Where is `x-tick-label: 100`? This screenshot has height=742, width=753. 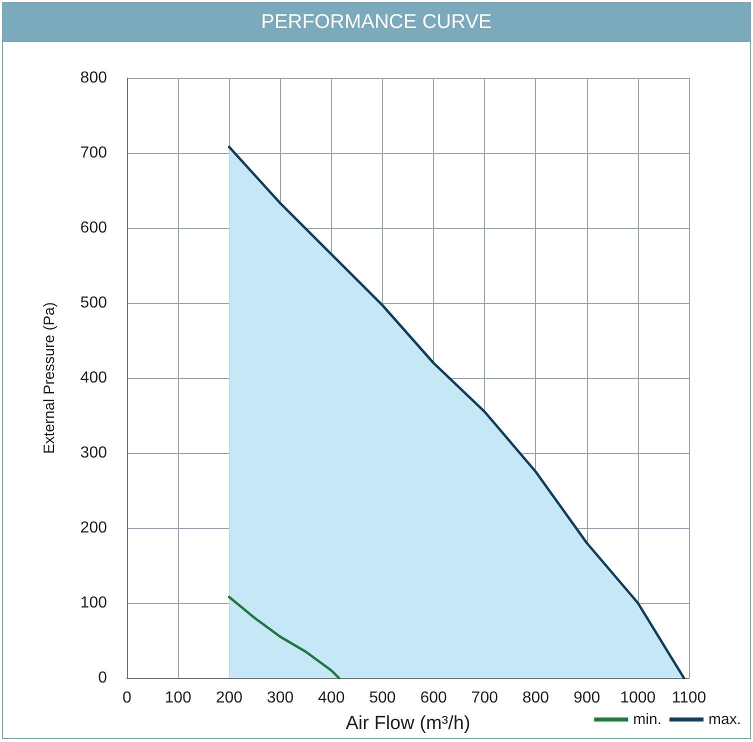
x-tick-label: 100 is located at coordinates (178, 698).